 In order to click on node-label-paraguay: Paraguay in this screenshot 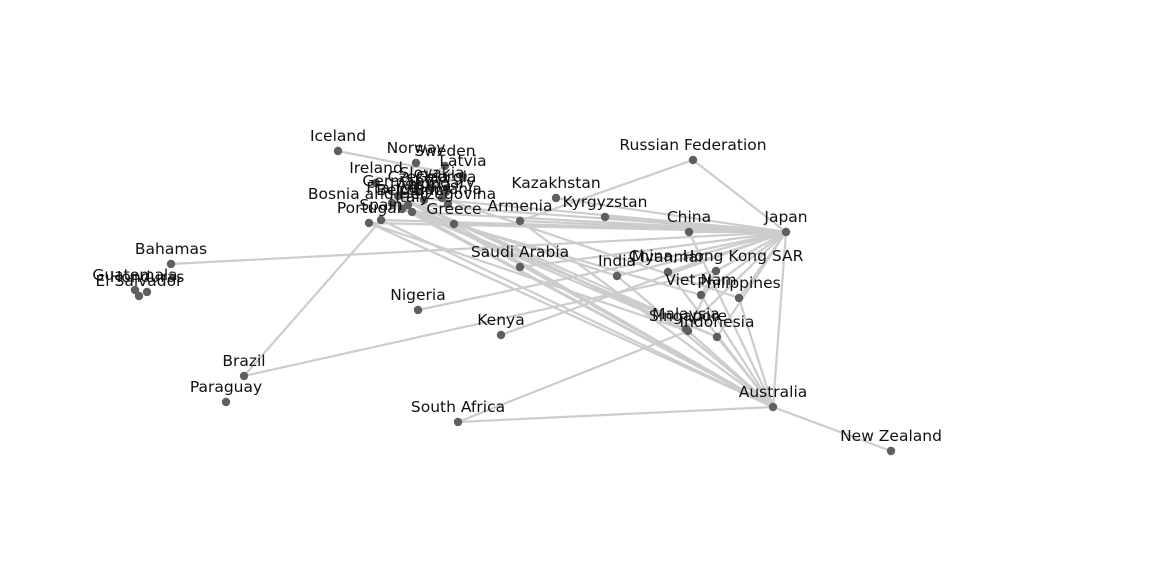, I will do `click(226, 387)`.